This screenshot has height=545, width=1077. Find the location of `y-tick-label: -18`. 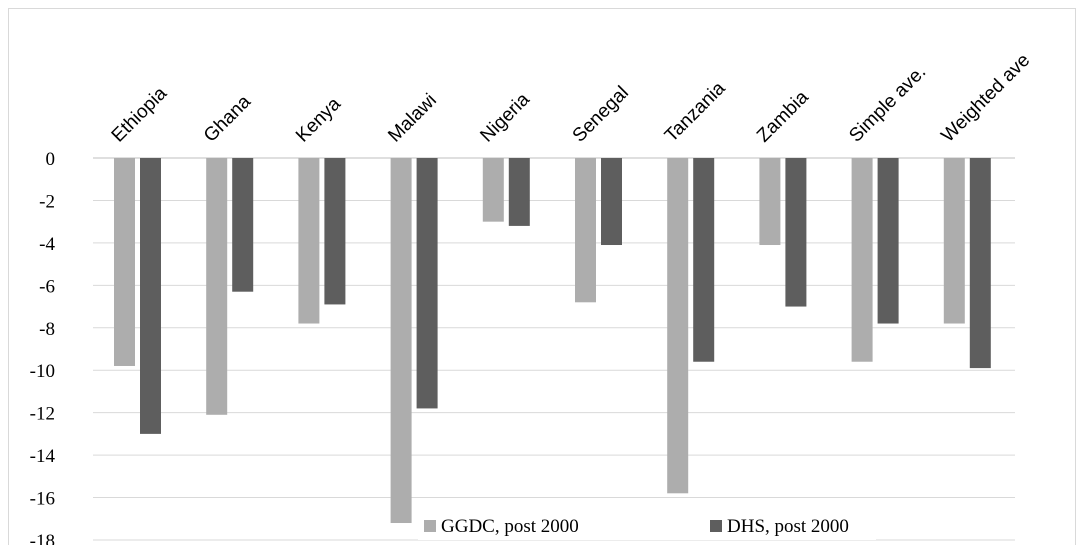

y-tick-label: -18 is located at coordinates (42, 538).